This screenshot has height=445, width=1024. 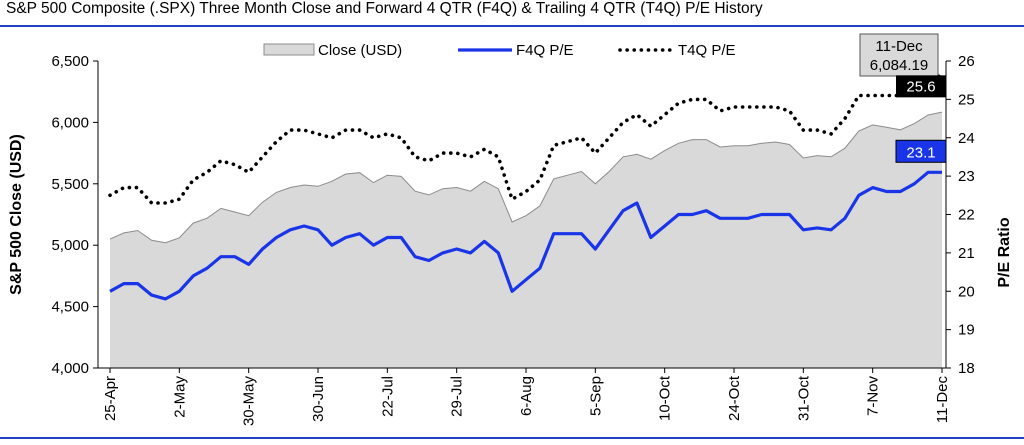 What do you see at coordinates (360, 50) in the screenshot?
I see `legend-label-close: Close (USD)` at bounding box center [360, 50].